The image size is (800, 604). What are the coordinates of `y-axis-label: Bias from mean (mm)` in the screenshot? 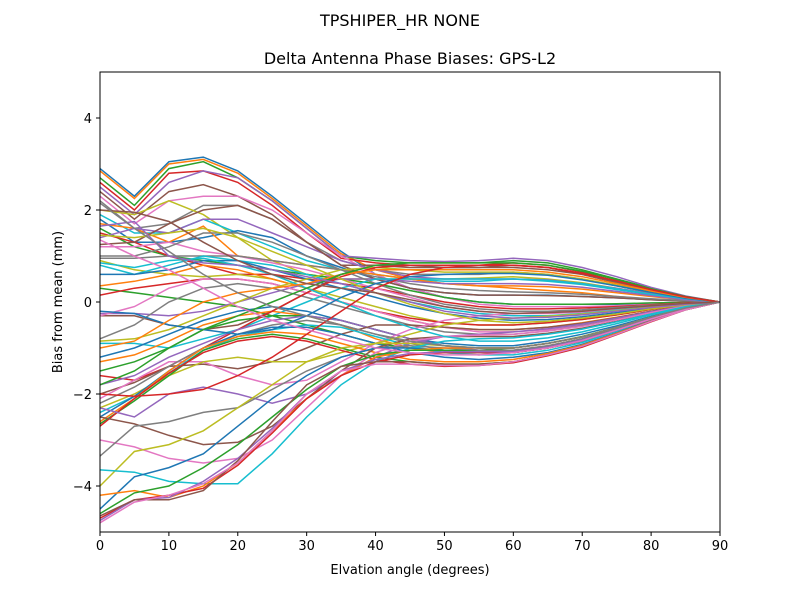 It's located at (58, 302).